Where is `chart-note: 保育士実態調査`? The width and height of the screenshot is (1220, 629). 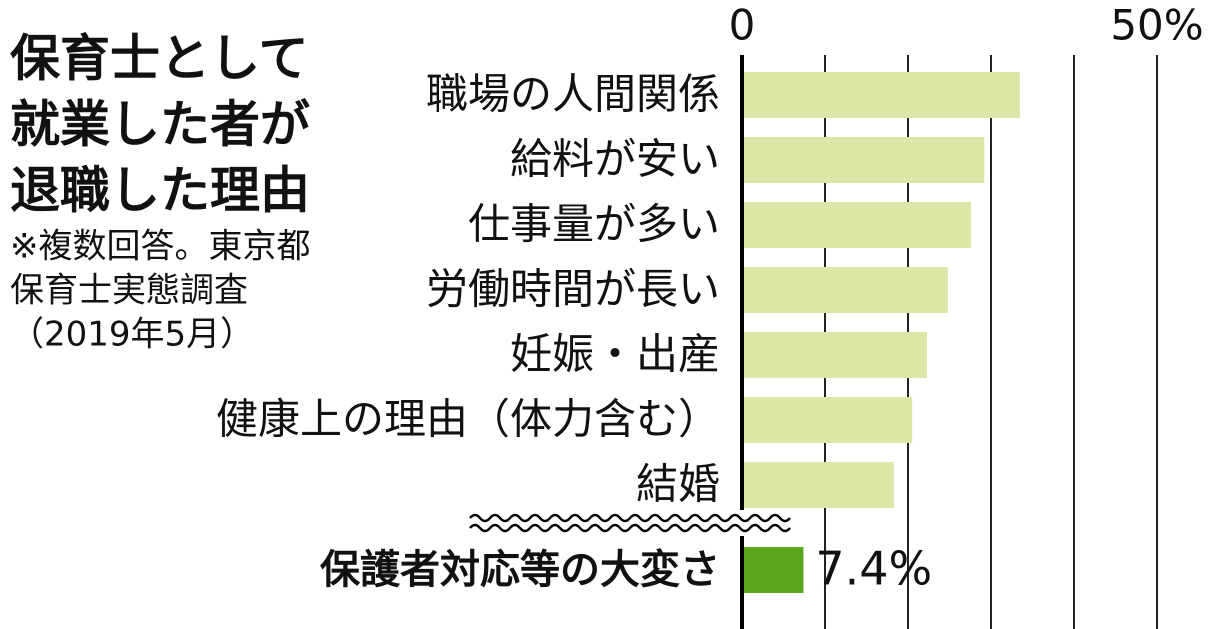 chart-note: 保育士実態調査 is located at coordinates (129, 291).